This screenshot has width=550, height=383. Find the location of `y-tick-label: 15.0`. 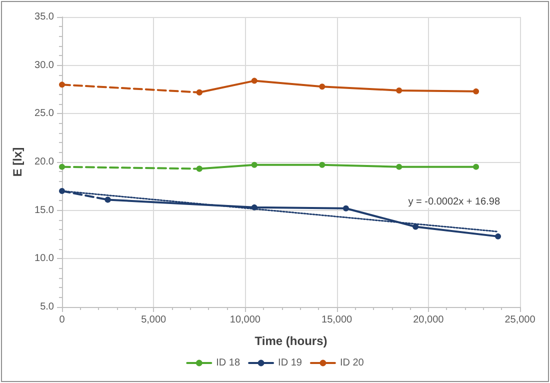

y-tick-label: 15.0 is located at coordinates (44, 210).